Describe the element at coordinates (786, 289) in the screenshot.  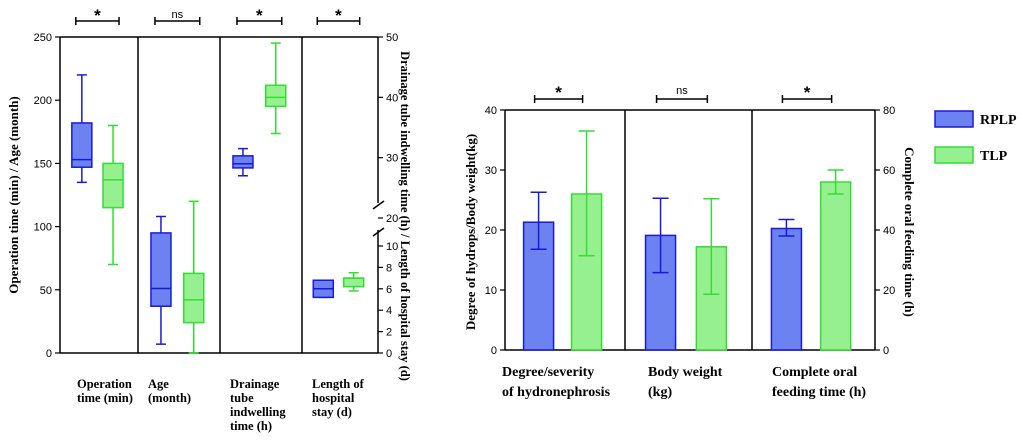
I see `bar-rplp` at that location.